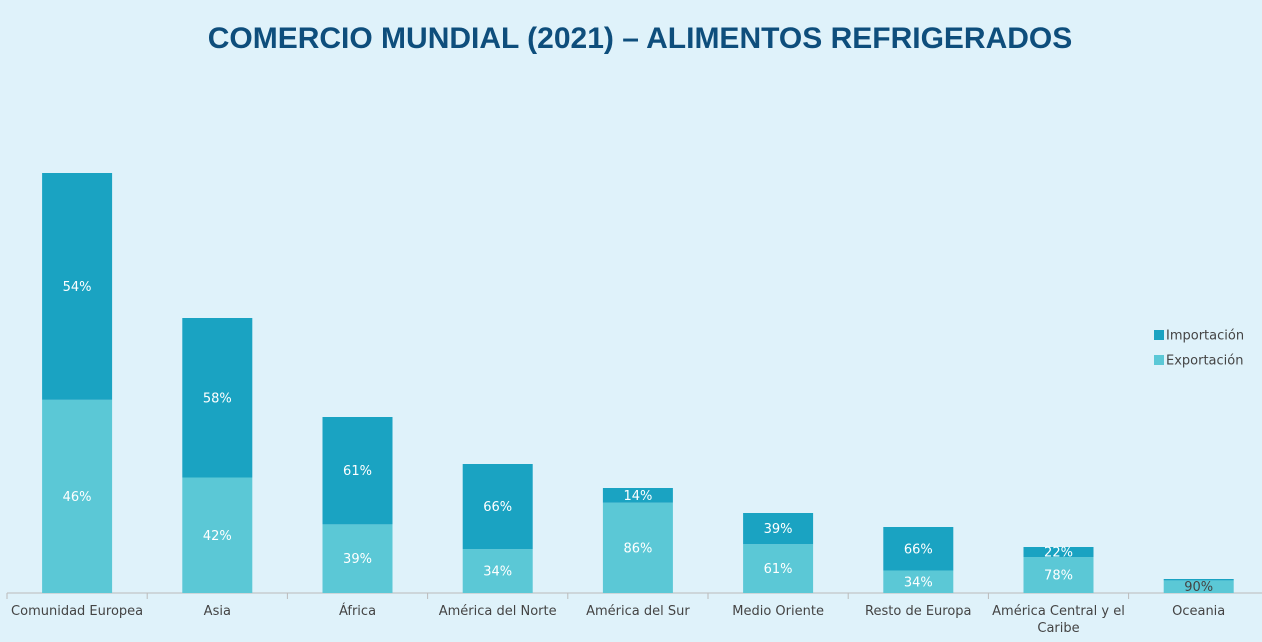  Describe the element at coordinates (1058, 620) in the screenshot. I see `x-tick-label: América Central y el Caribe` at that location.